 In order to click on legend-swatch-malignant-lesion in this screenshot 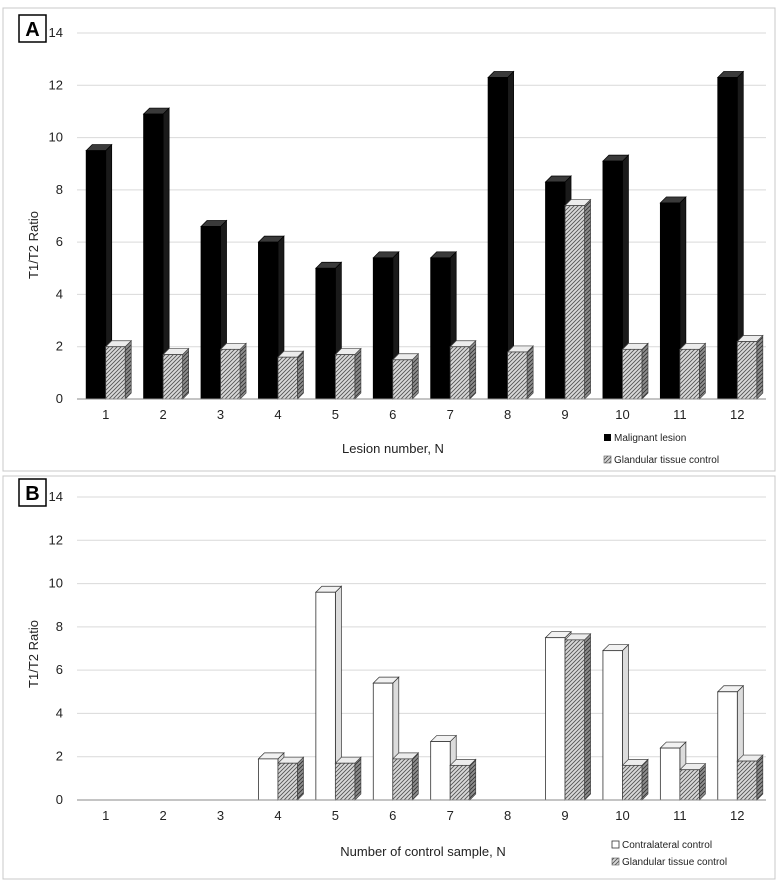, I will do `click(607, 437)`.